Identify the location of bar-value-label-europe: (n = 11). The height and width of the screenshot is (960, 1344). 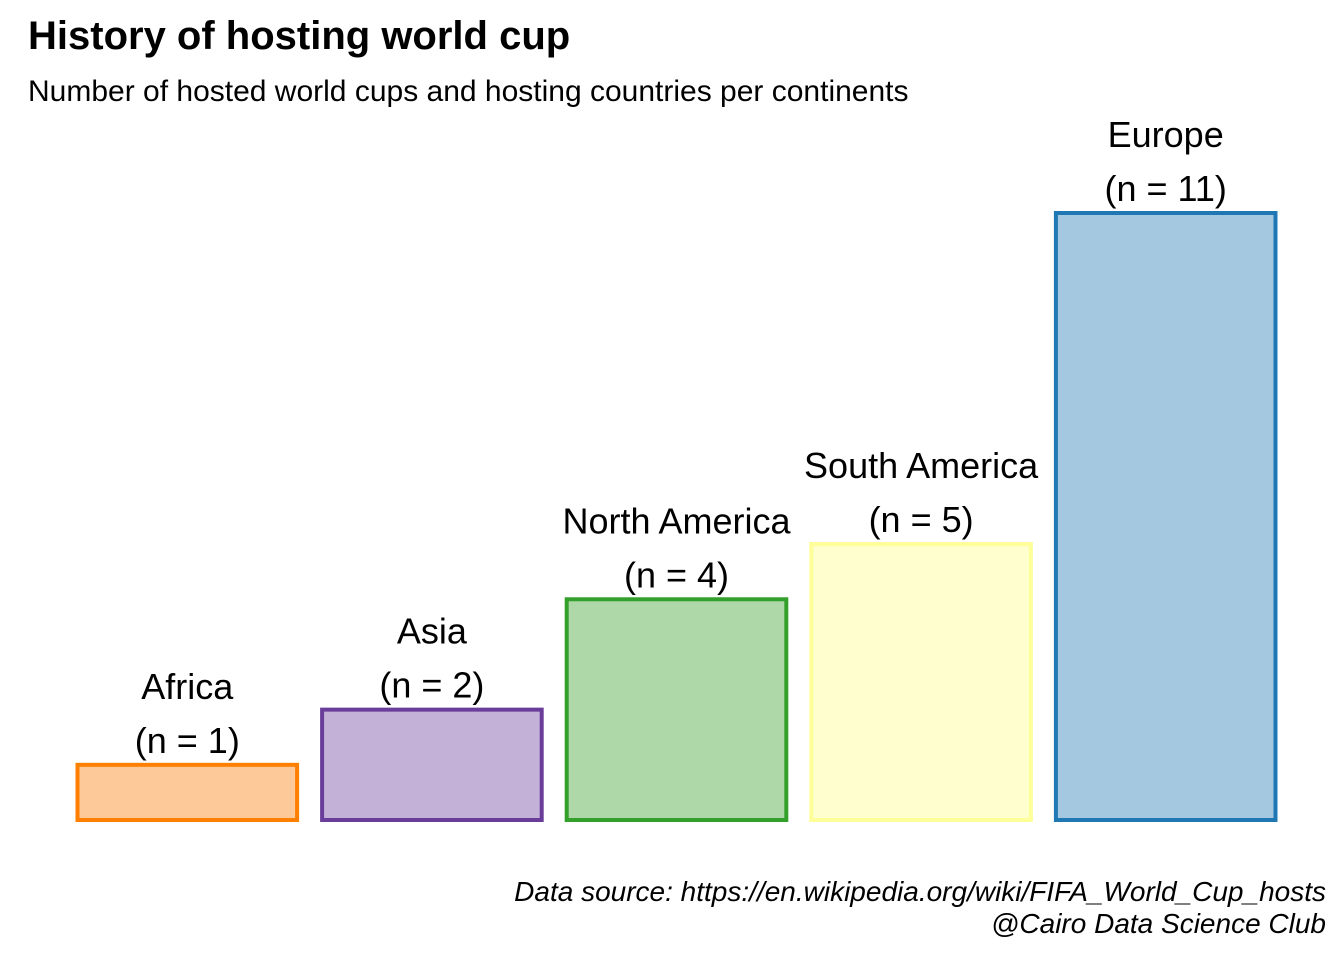
(1165, 188).